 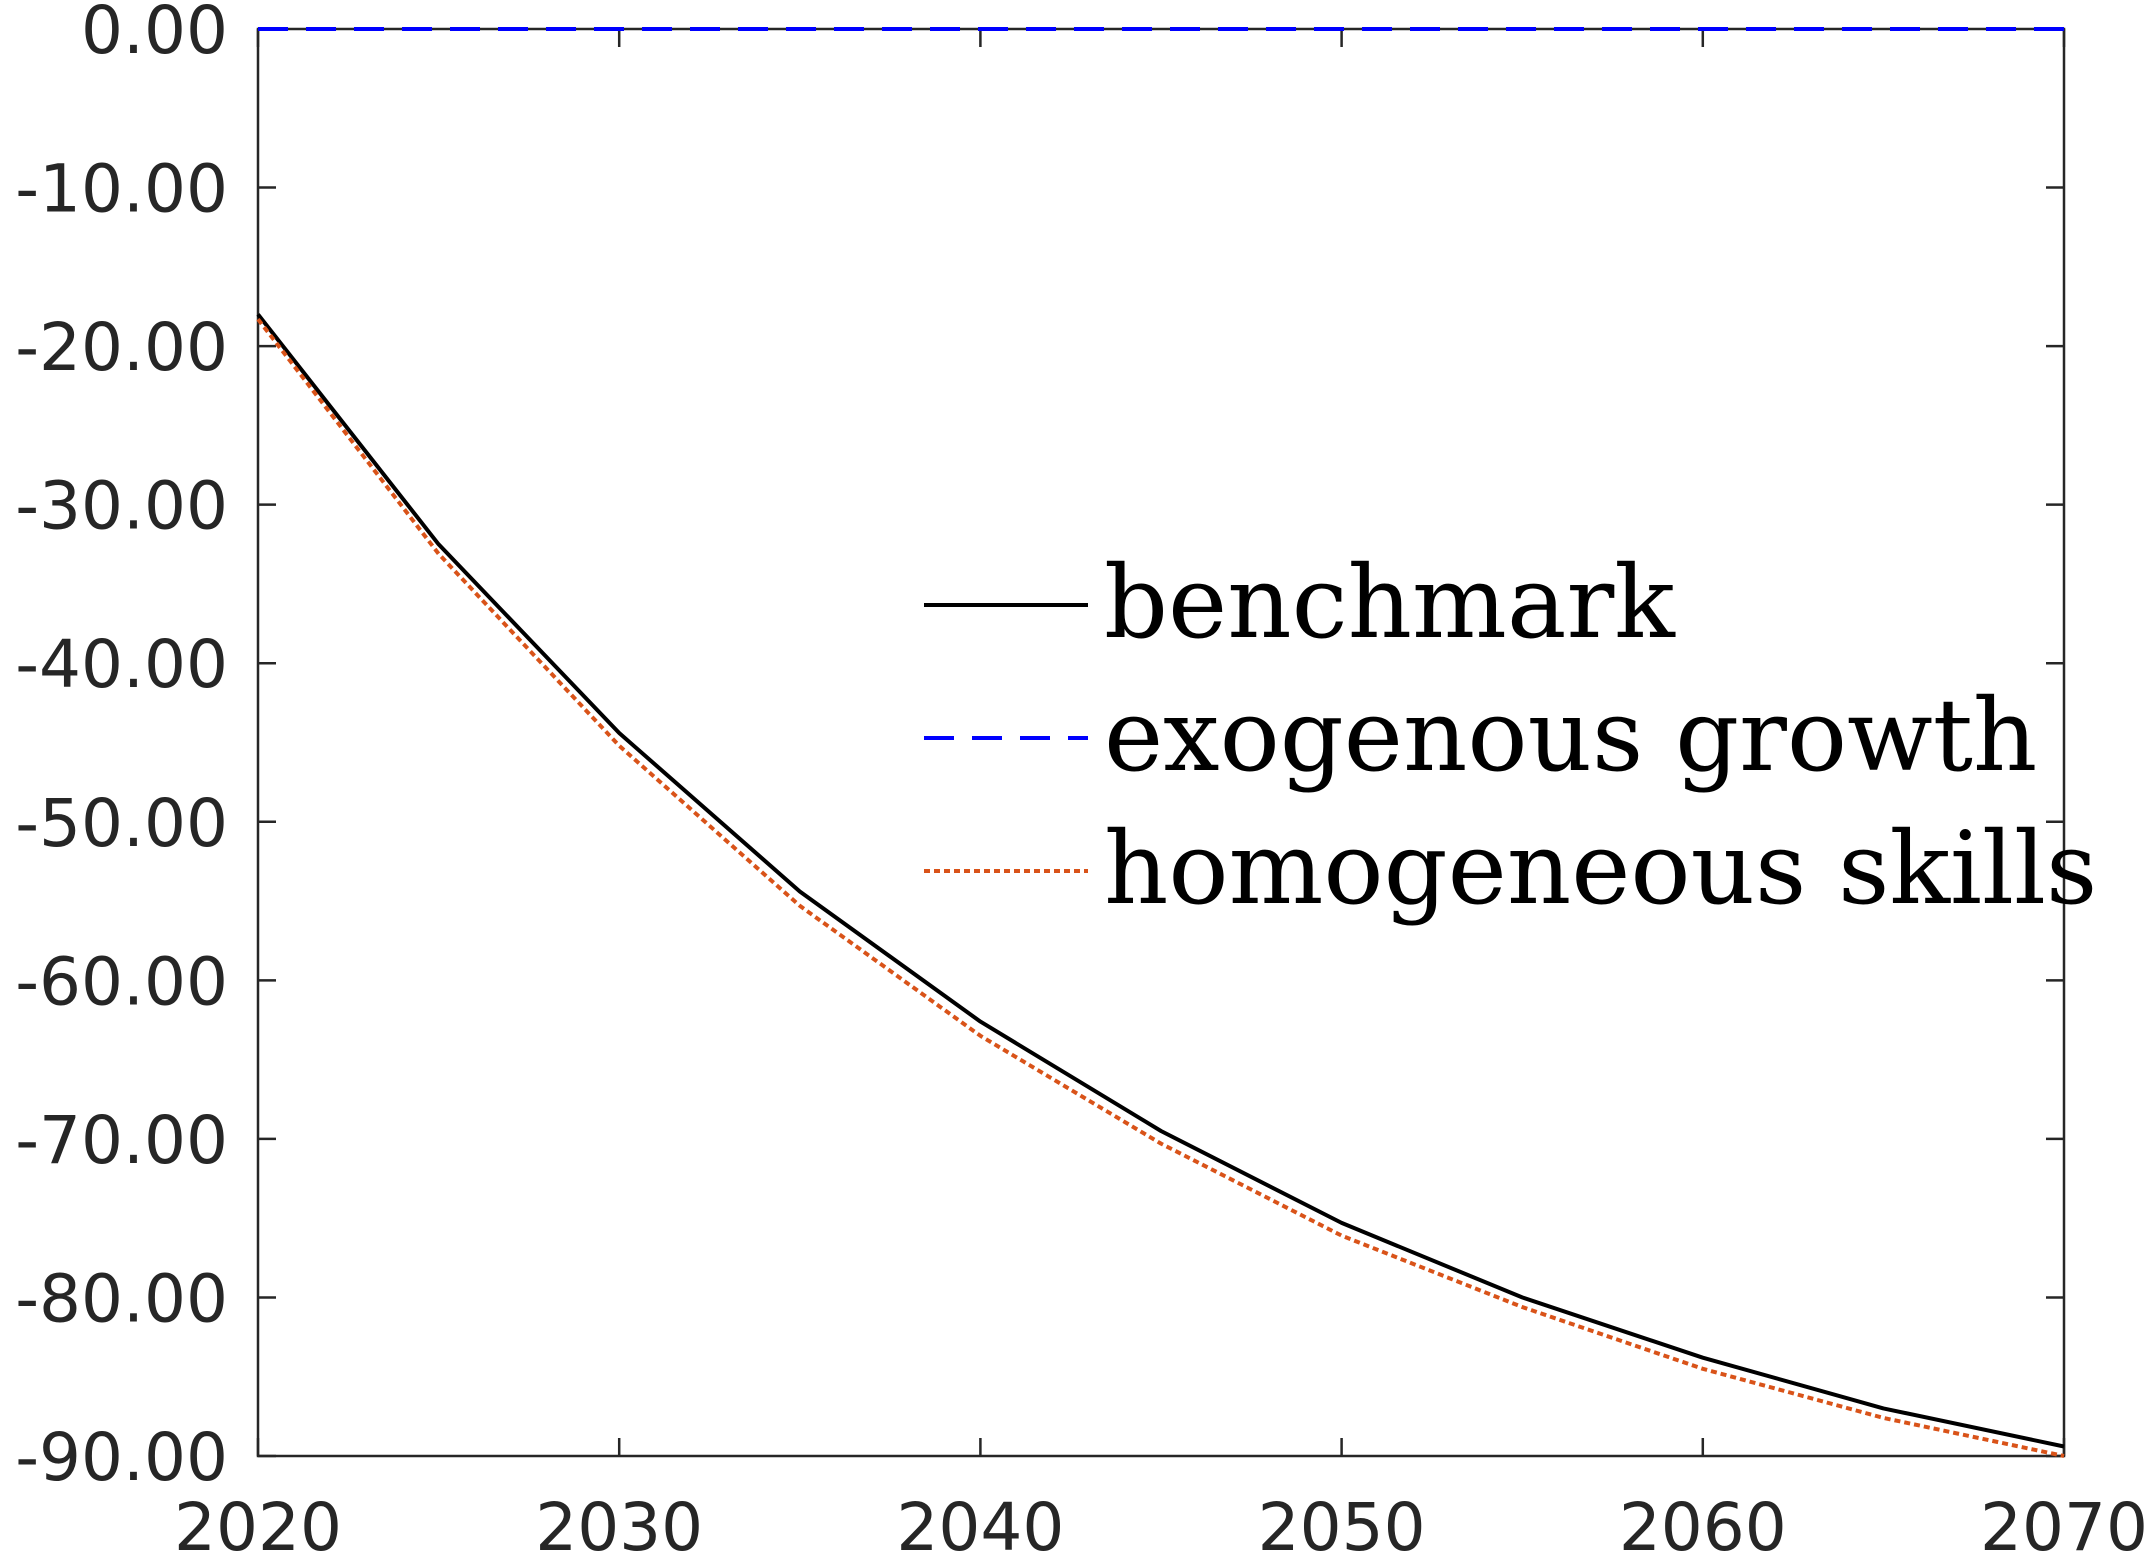 What do you see at coordinates (1342, 1521) in the screenshot?
I see `x-tick-label: 2050` at bounding box center [1342, 1521].